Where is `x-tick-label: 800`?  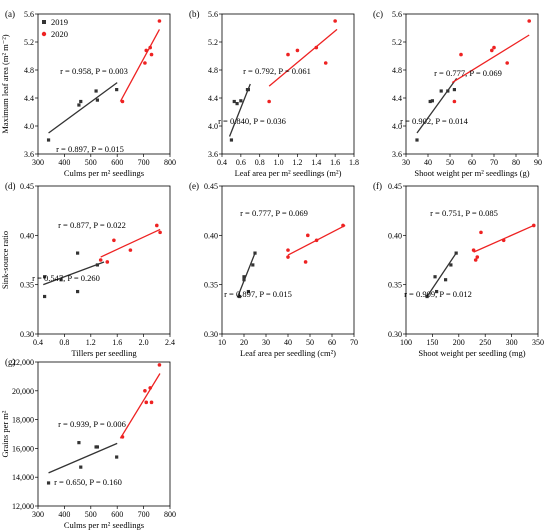 x-tick-label: 800 is located at coordinates (170, 162).